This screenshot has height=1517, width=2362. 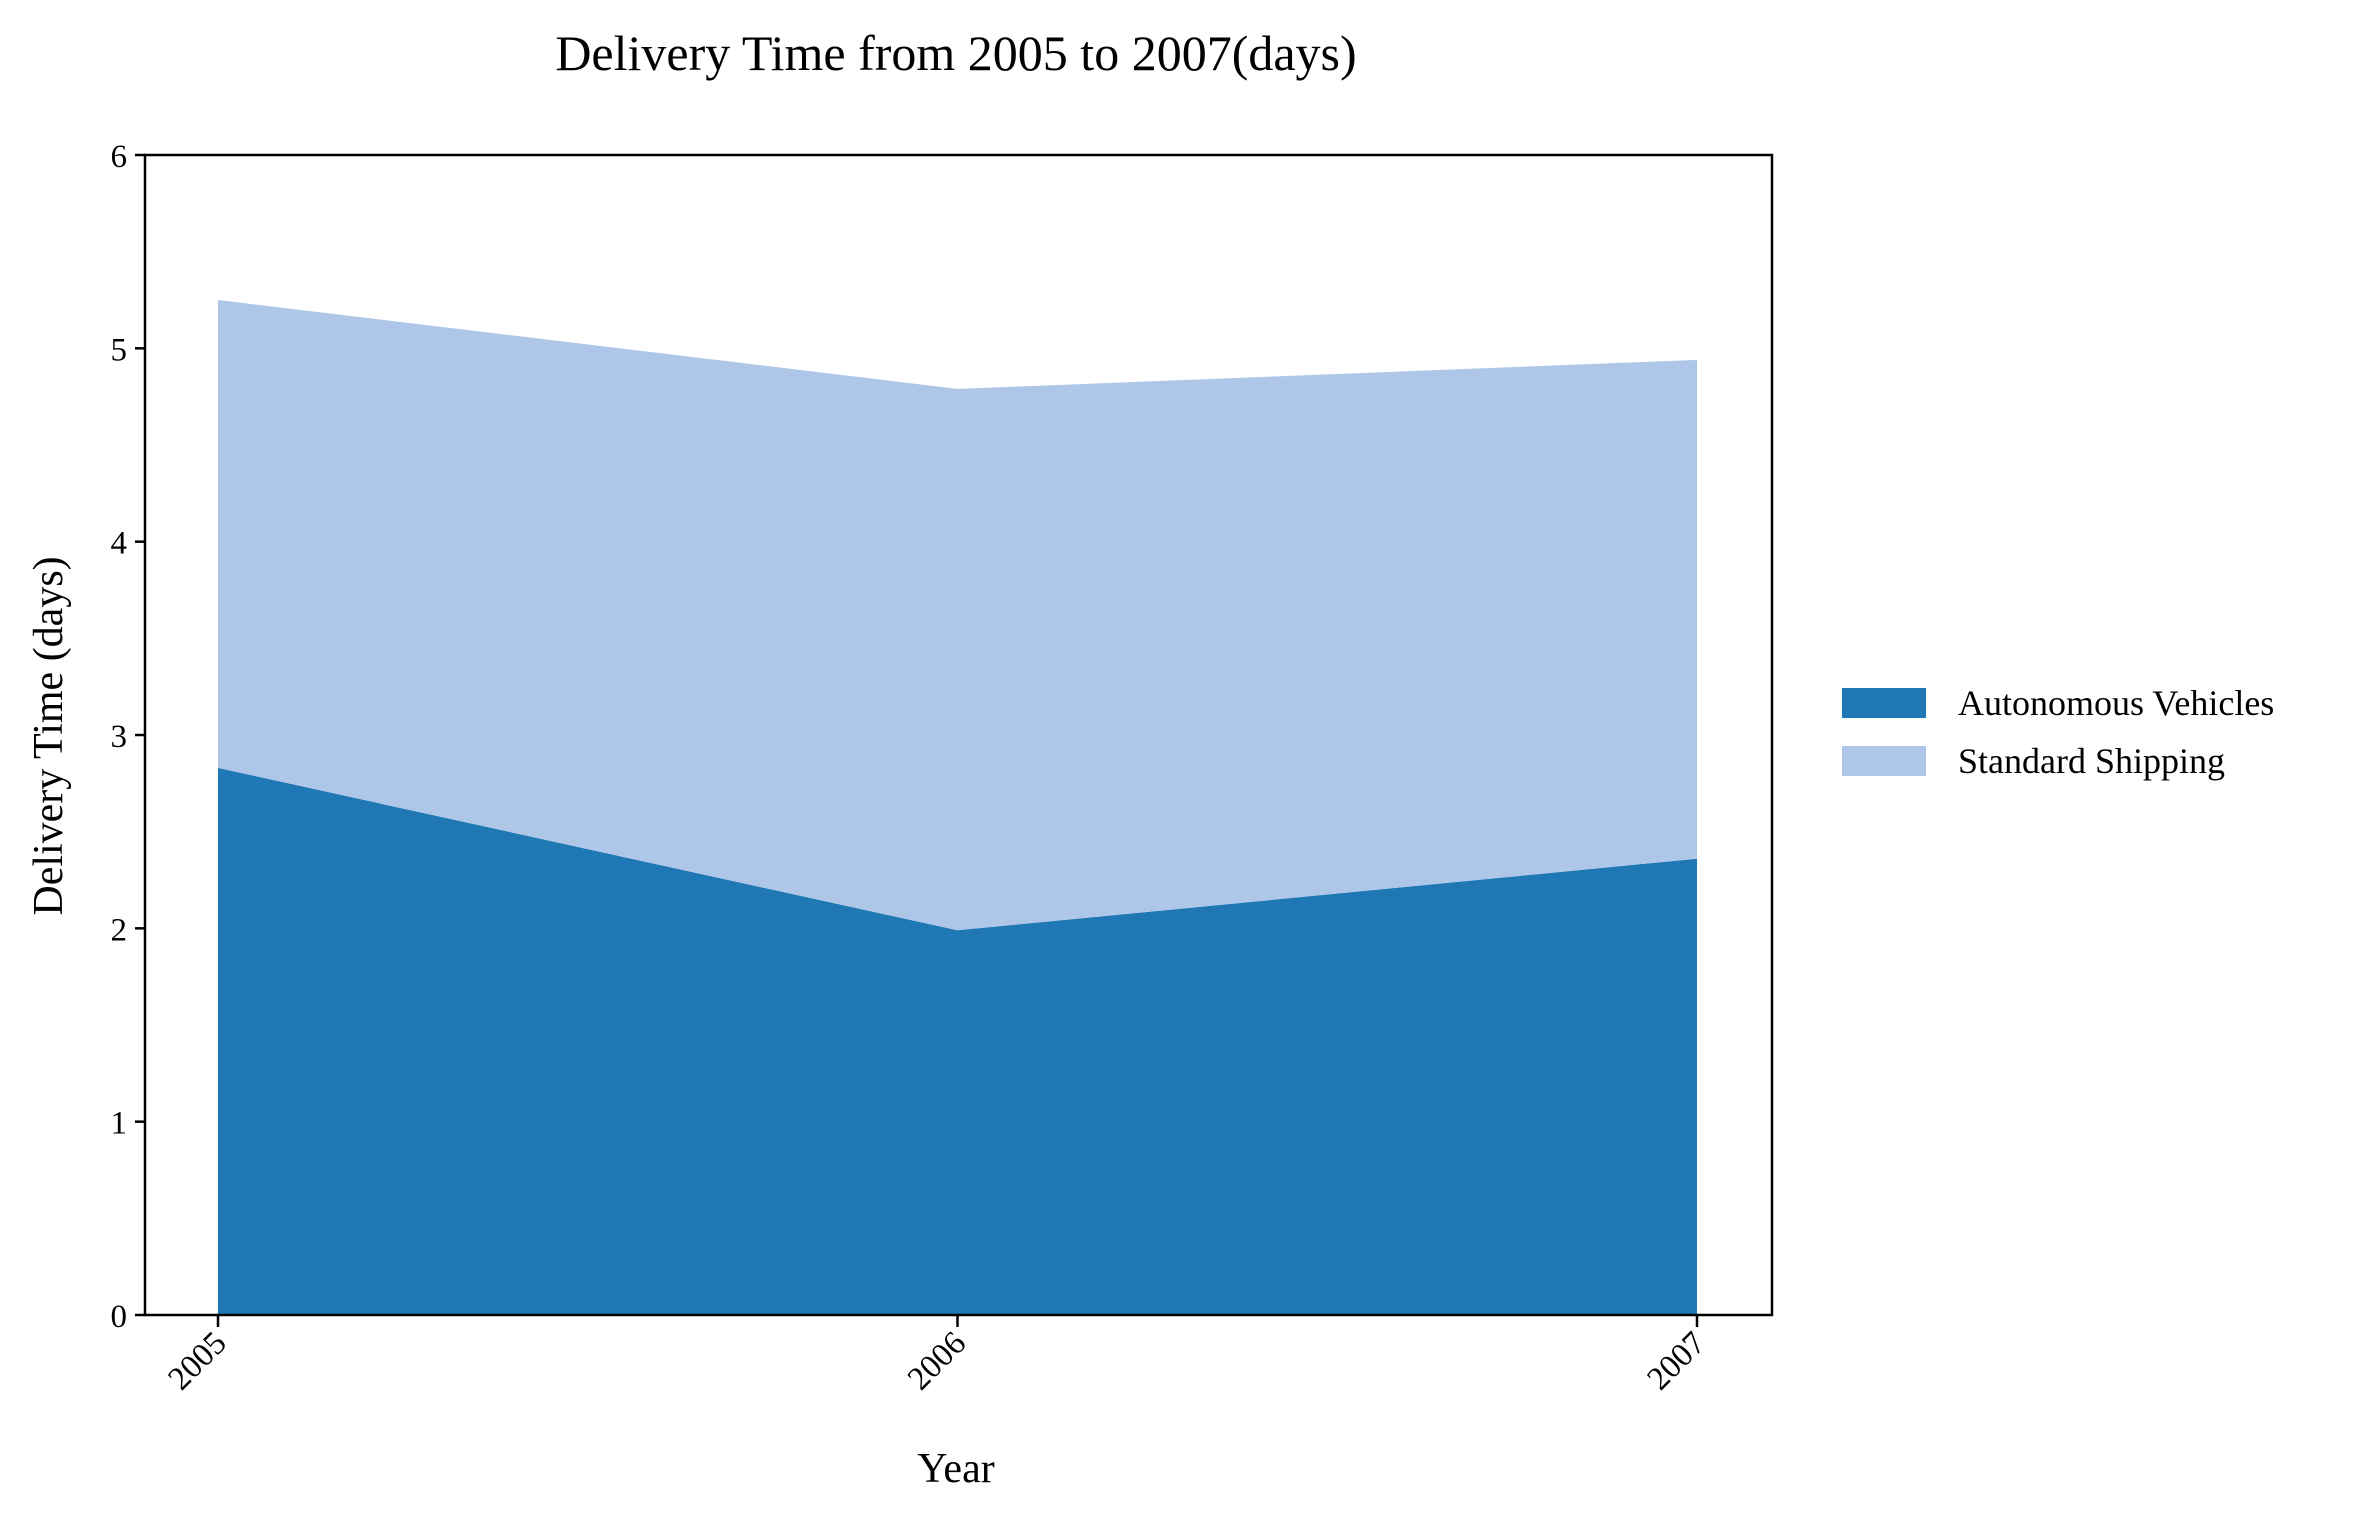 What do you see at coordinates (2091, 761) in the screenshot?
I see `legend-label-2: Standard Shipping` at bounding box center [2091, 761].